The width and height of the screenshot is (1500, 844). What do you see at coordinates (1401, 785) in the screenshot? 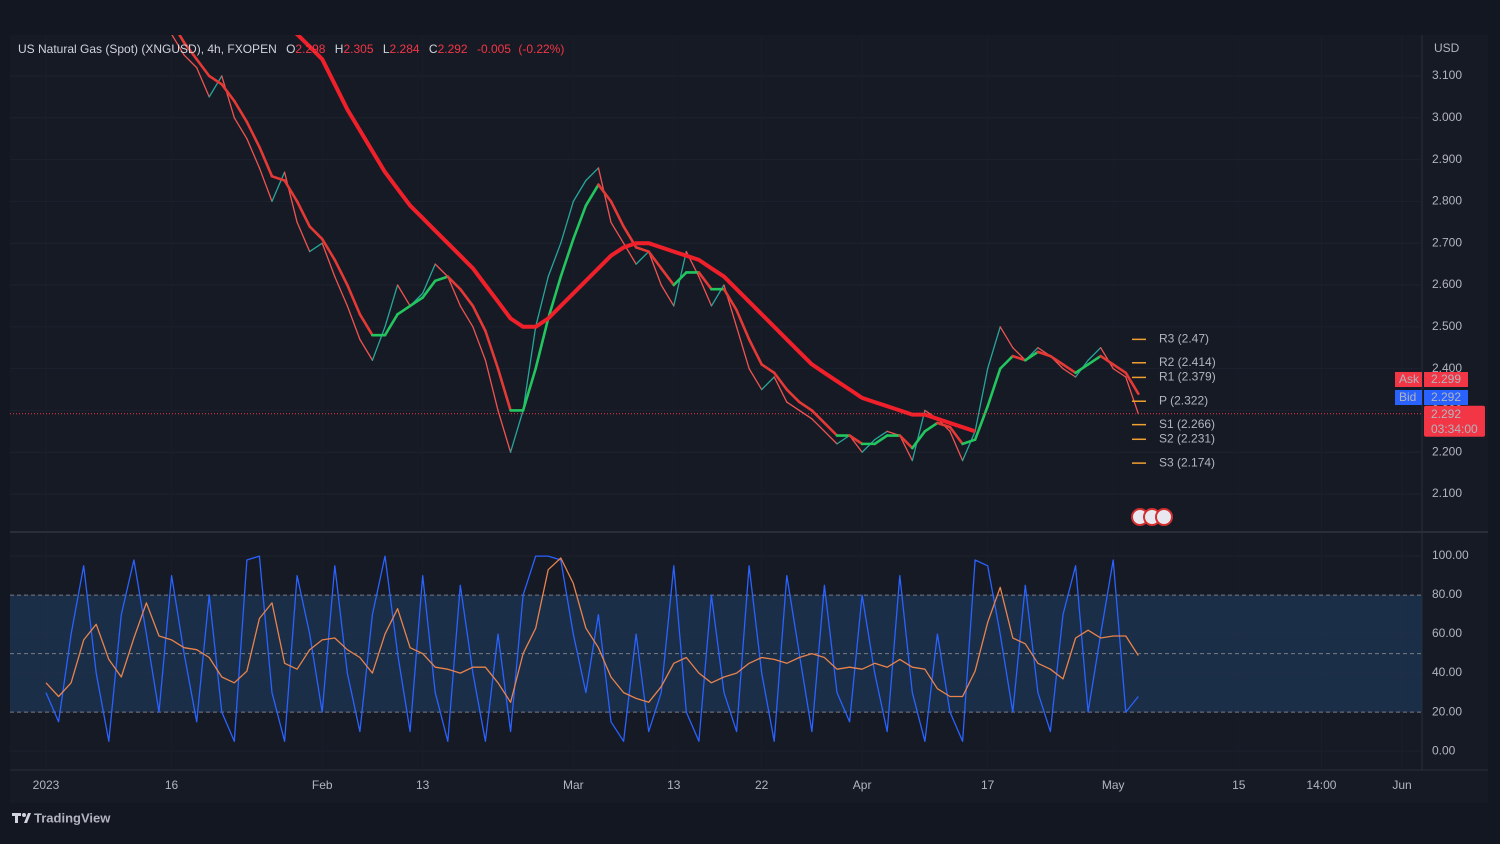
I see `x-tick-label: Jun` at bounding box center [1401, 785].